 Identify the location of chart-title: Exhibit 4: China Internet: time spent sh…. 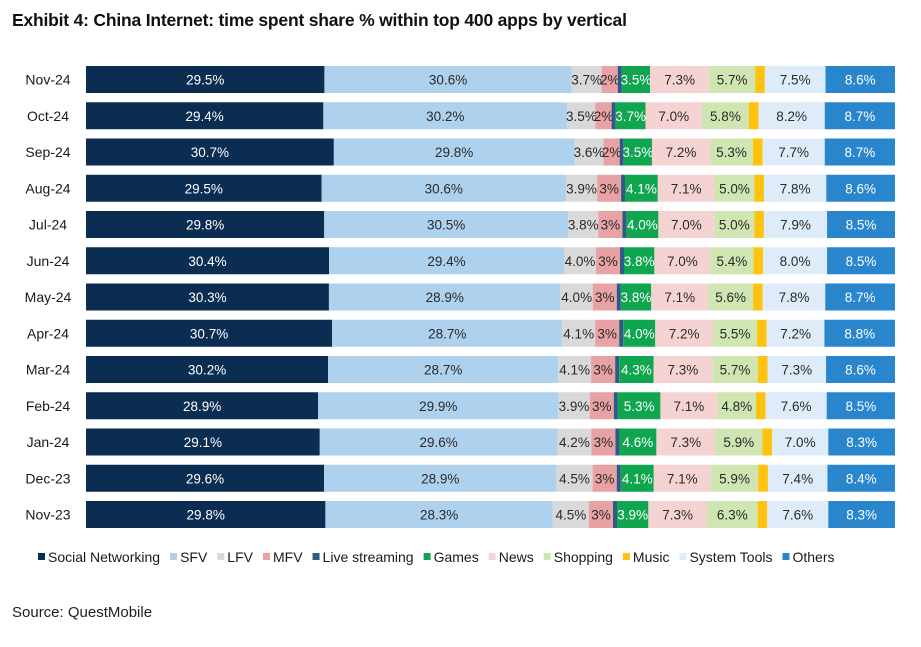
(319, 20).